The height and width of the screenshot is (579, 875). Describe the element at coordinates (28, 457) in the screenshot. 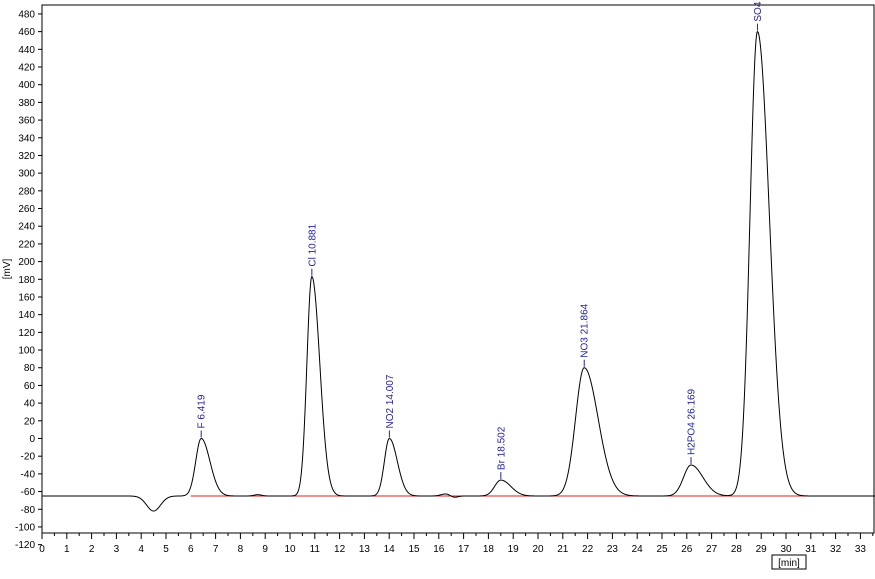

I see `y-tick-label: -20` at that location.